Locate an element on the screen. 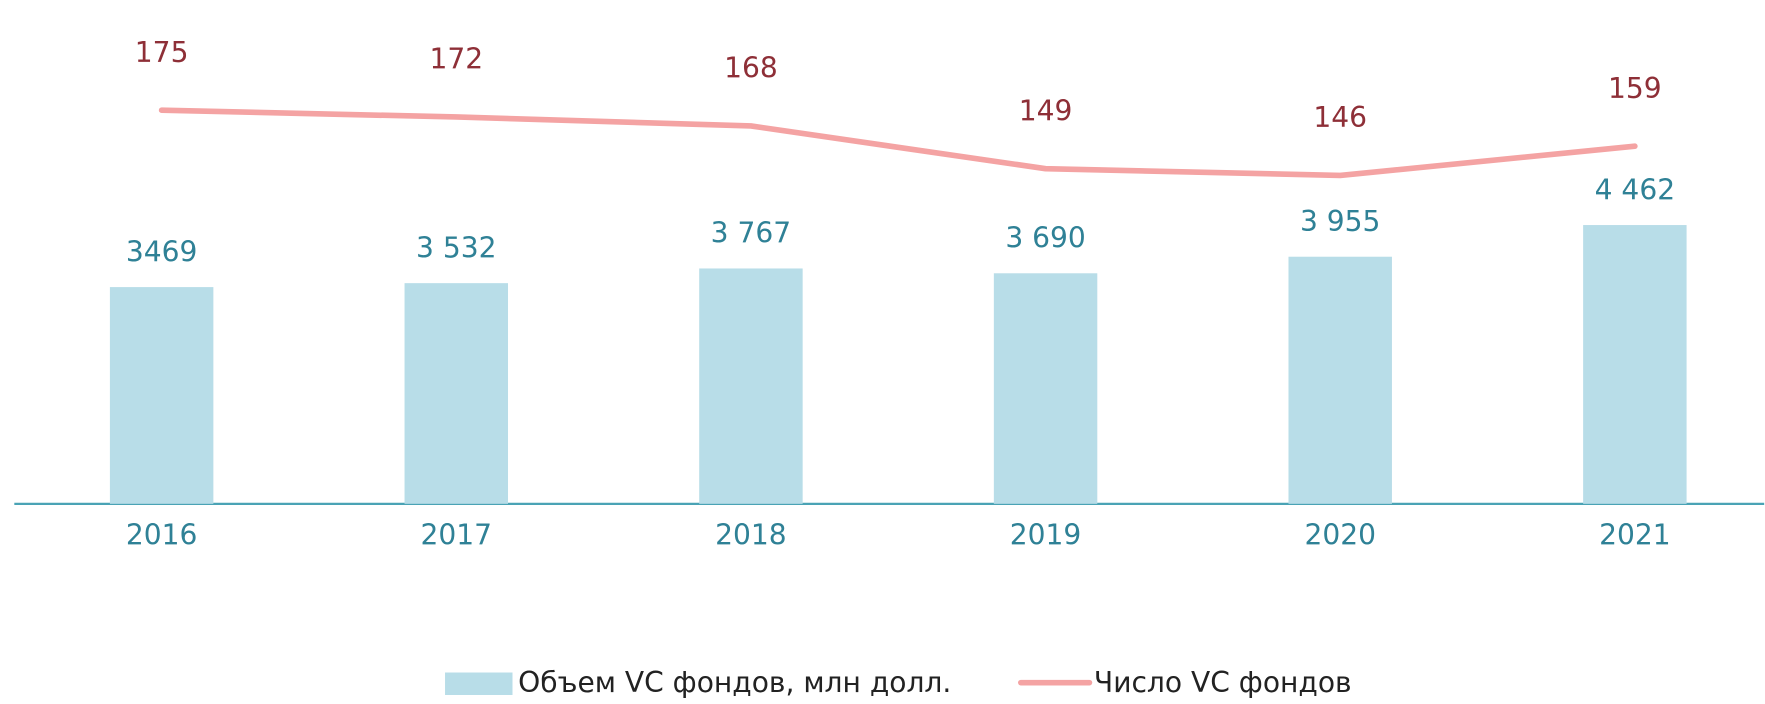  bar-value-label: 3 955 is located at coordinates (1340, 221).